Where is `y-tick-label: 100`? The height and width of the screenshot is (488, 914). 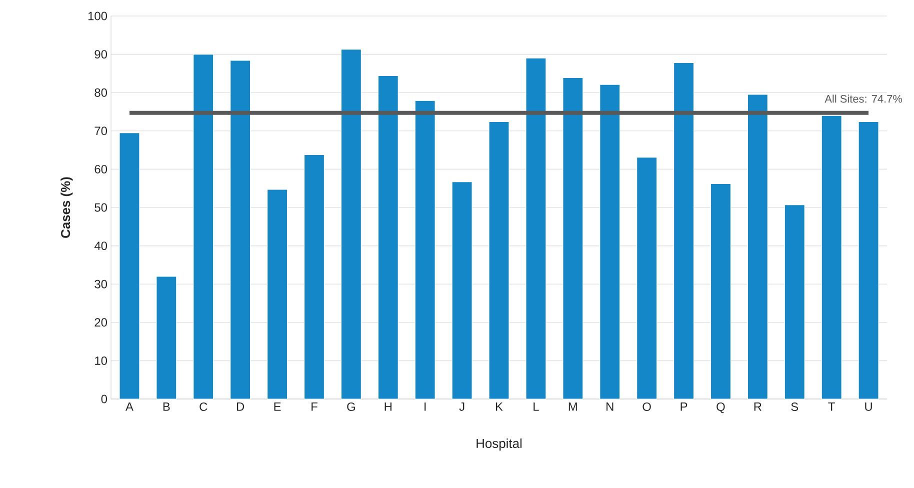
y-tick-label: 100 is located at coordinates (98, 16).